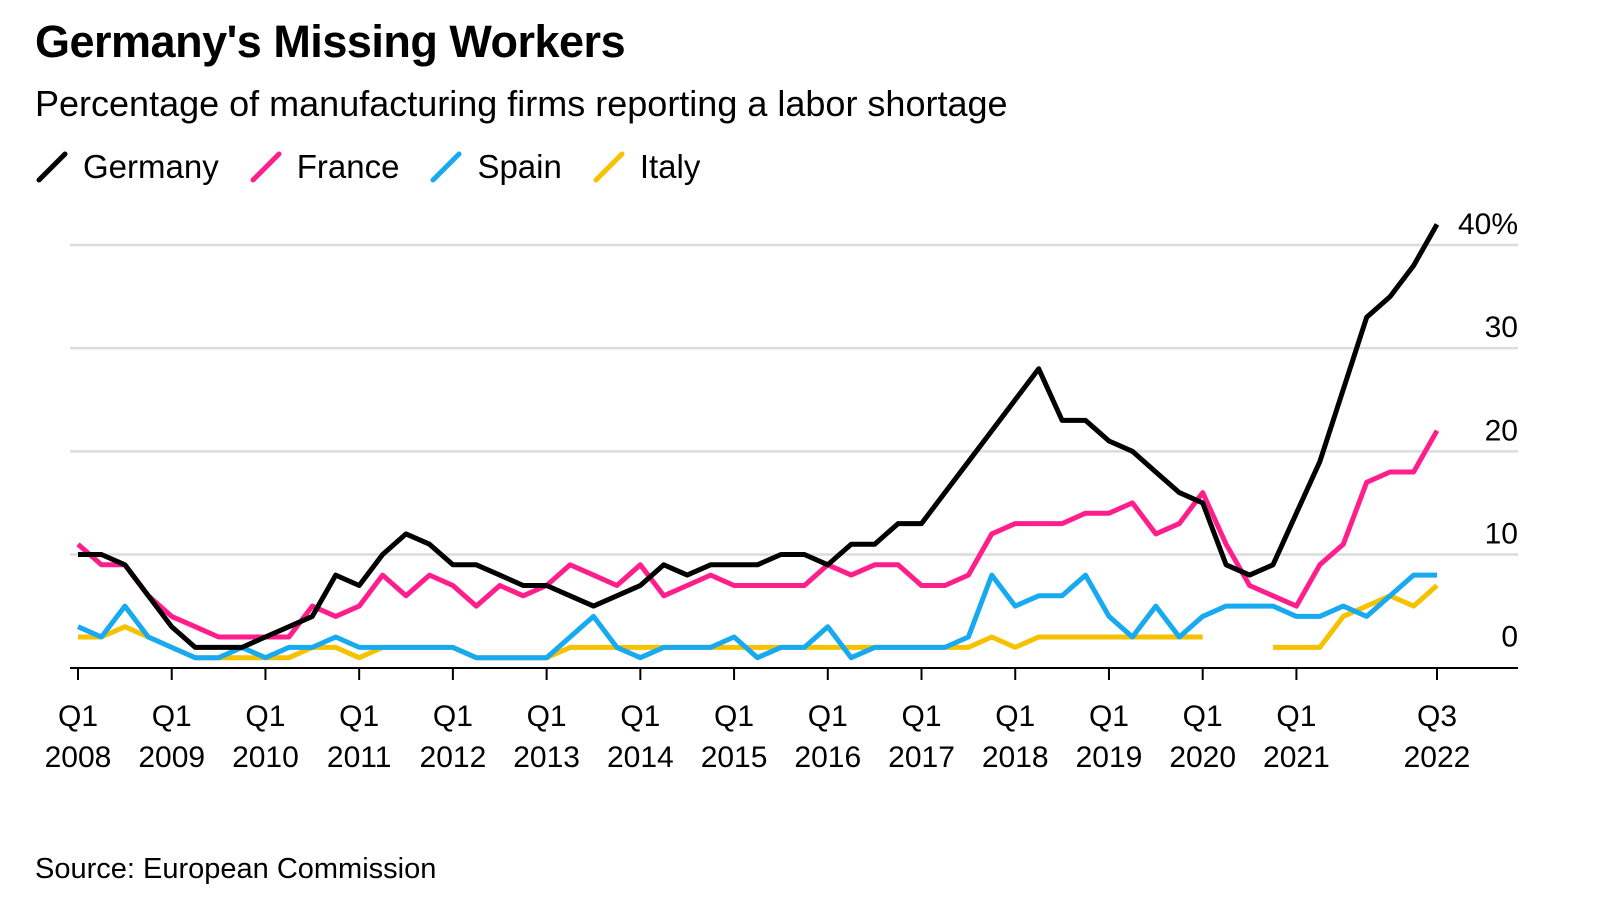  I want to click on y-axis-labels: 0 10 20 30 40%, so click(1488, 431).